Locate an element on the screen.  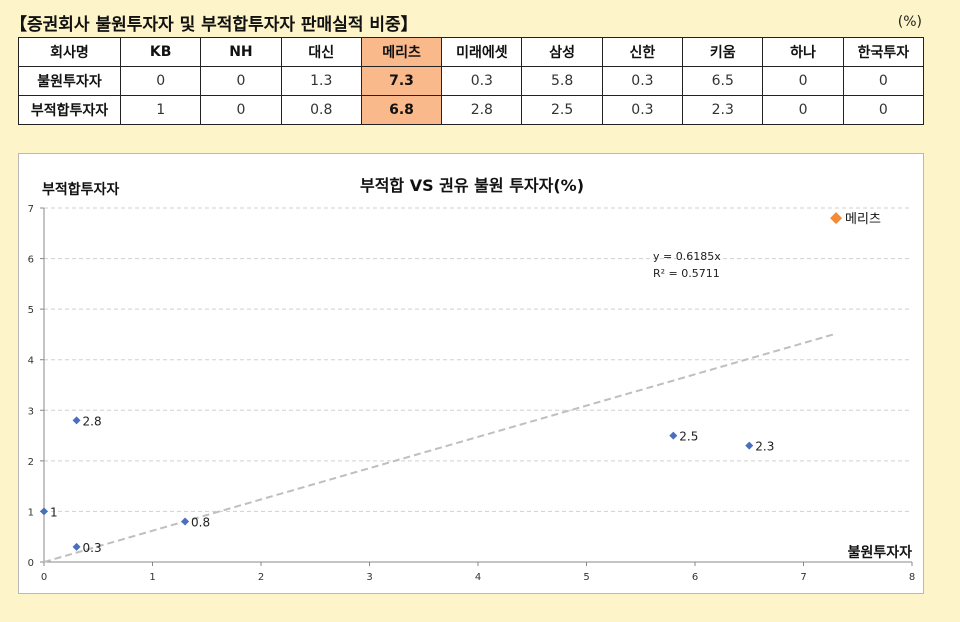
column-header: 신한 is located at coordinates (642, 52).